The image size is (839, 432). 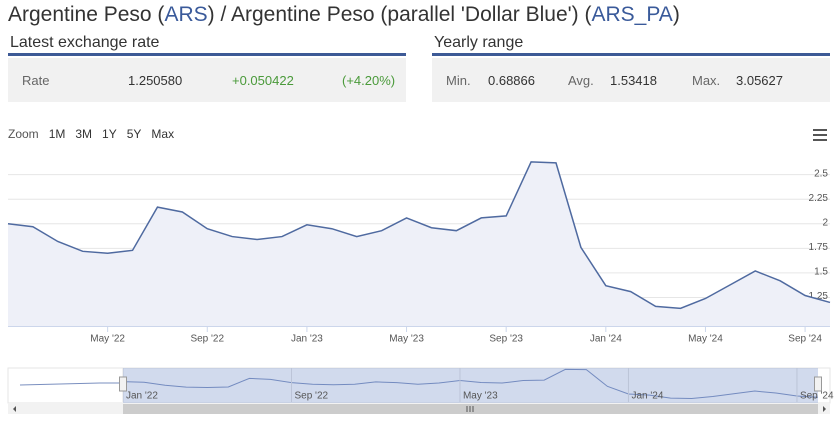 What do you see at coordinates (821, 272) in the screenshot?
I see `y-tick-label: 1.5` at bounding box center [821, 272].